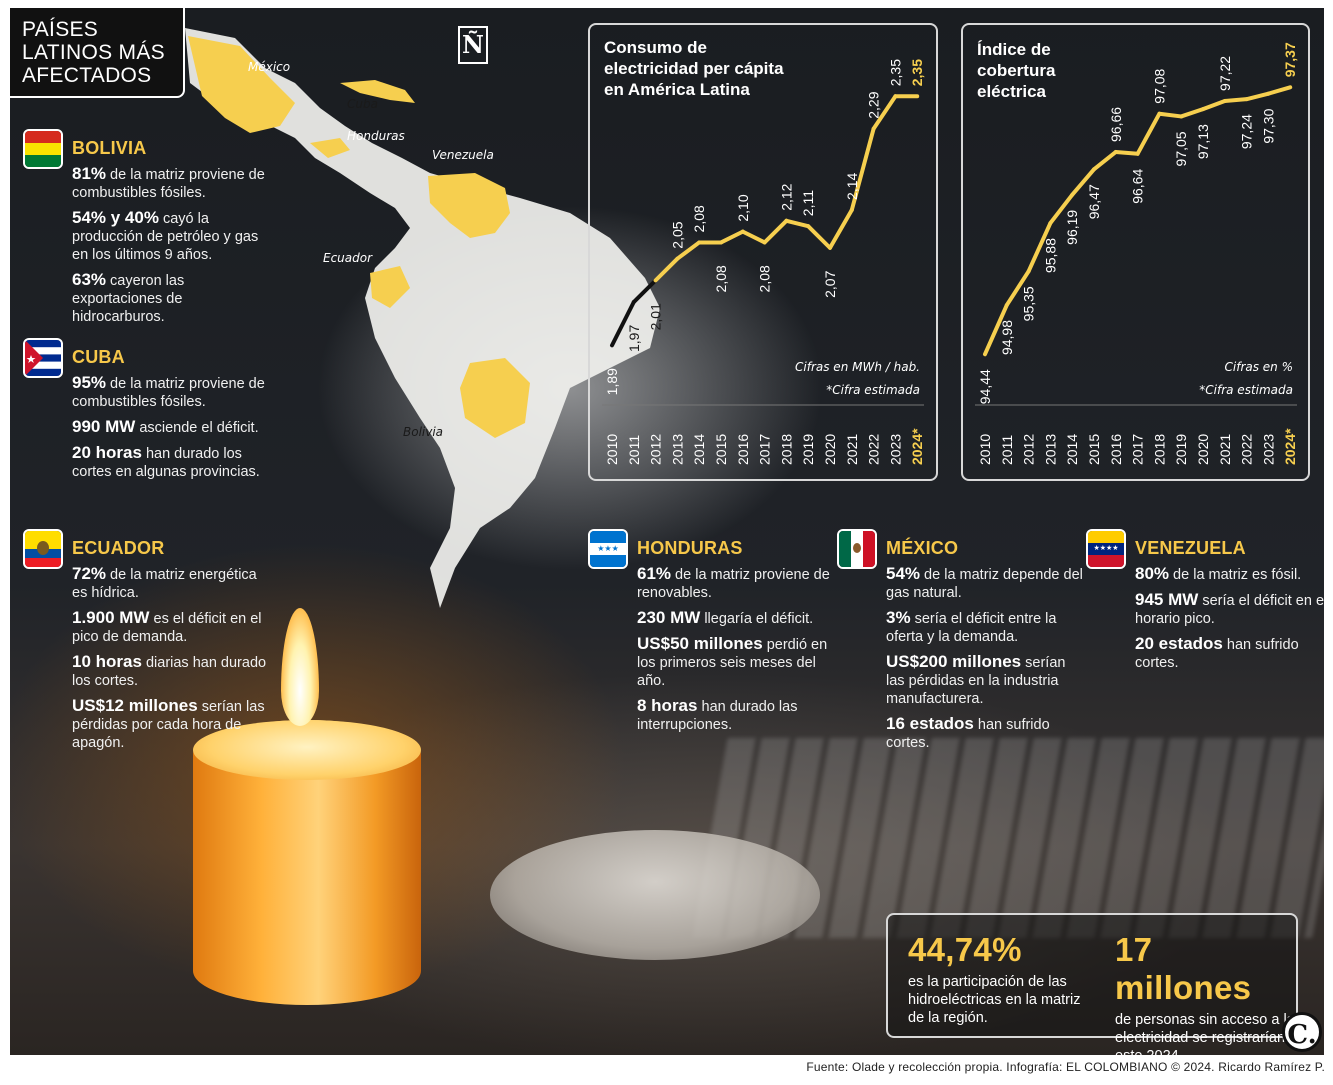  What do you see at coordinates (330, 148) in the screenshot?
I see `honduras-highlight` at bounding box center [330, 148].